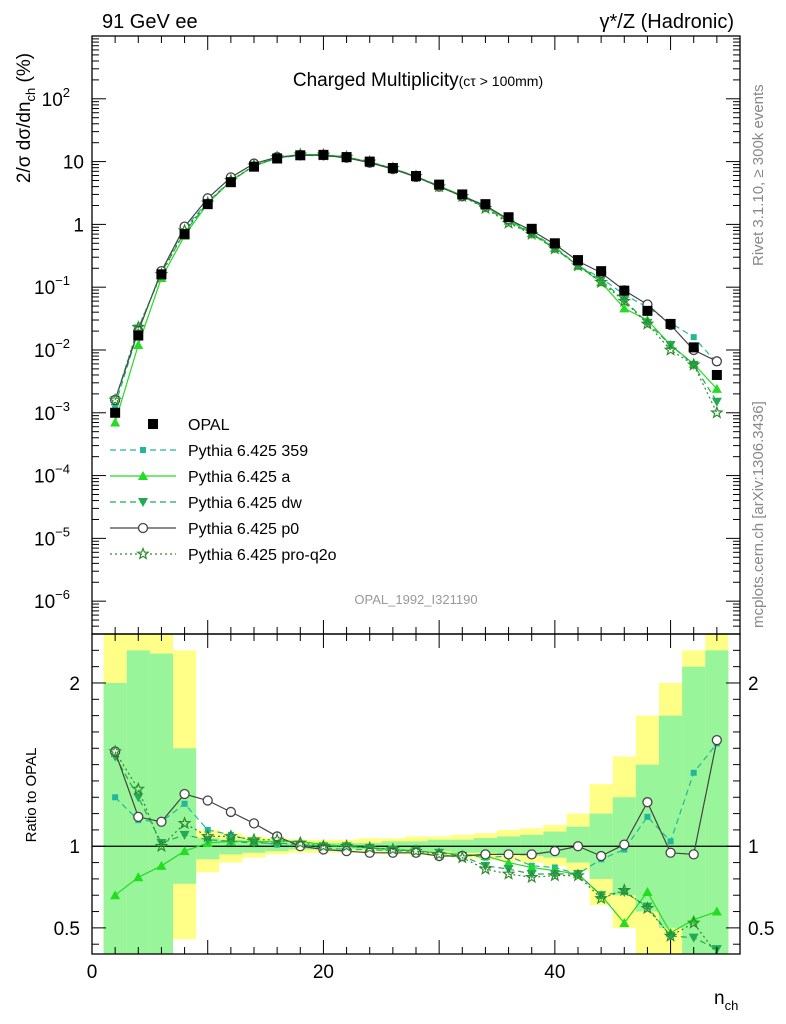 This screenshot has height=1024, width=786. I want to click on legend-label: Pythia 6.425 a, so click(239, 477).